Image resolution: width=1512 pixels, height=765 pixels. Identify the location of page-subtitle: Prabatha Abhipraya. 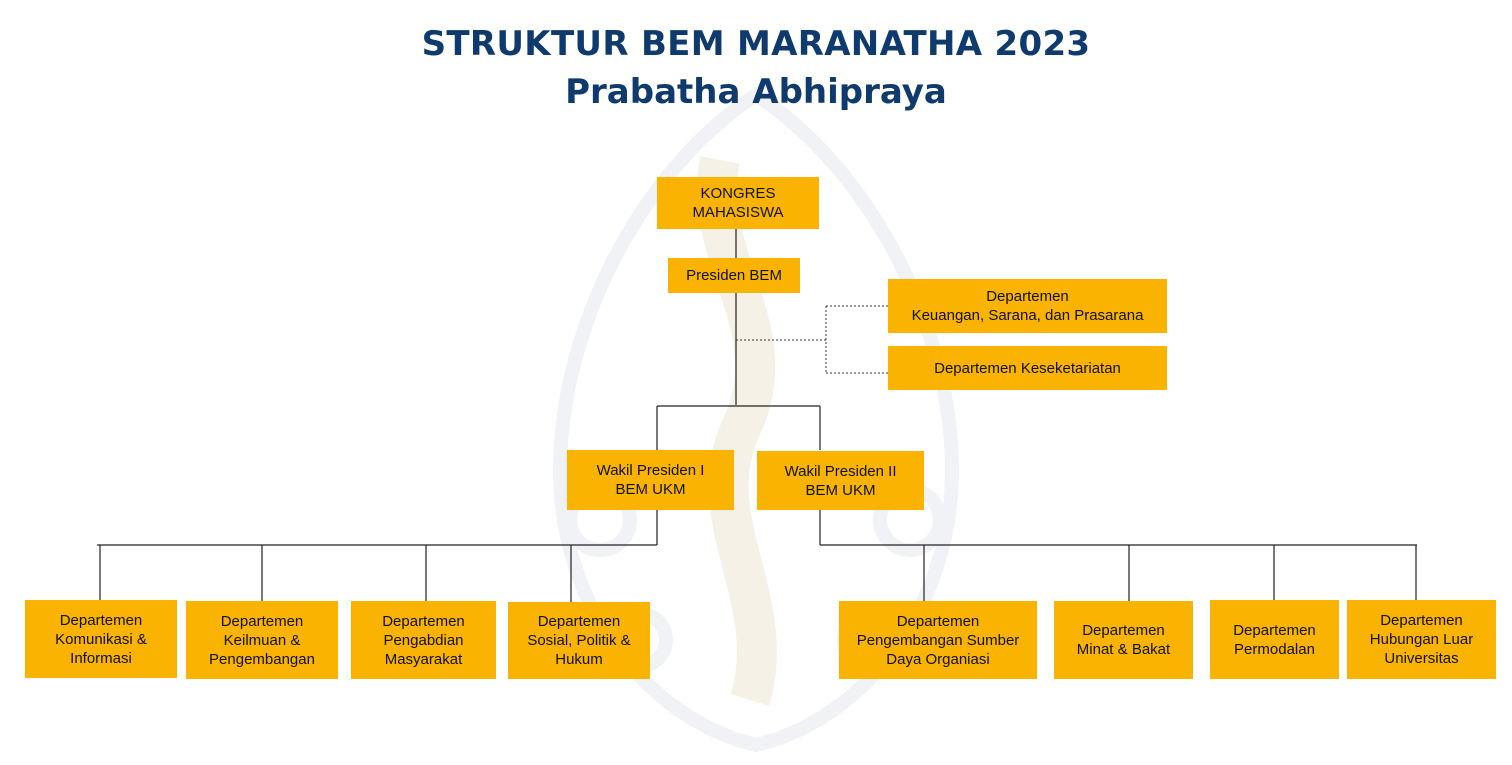
(756, 92).